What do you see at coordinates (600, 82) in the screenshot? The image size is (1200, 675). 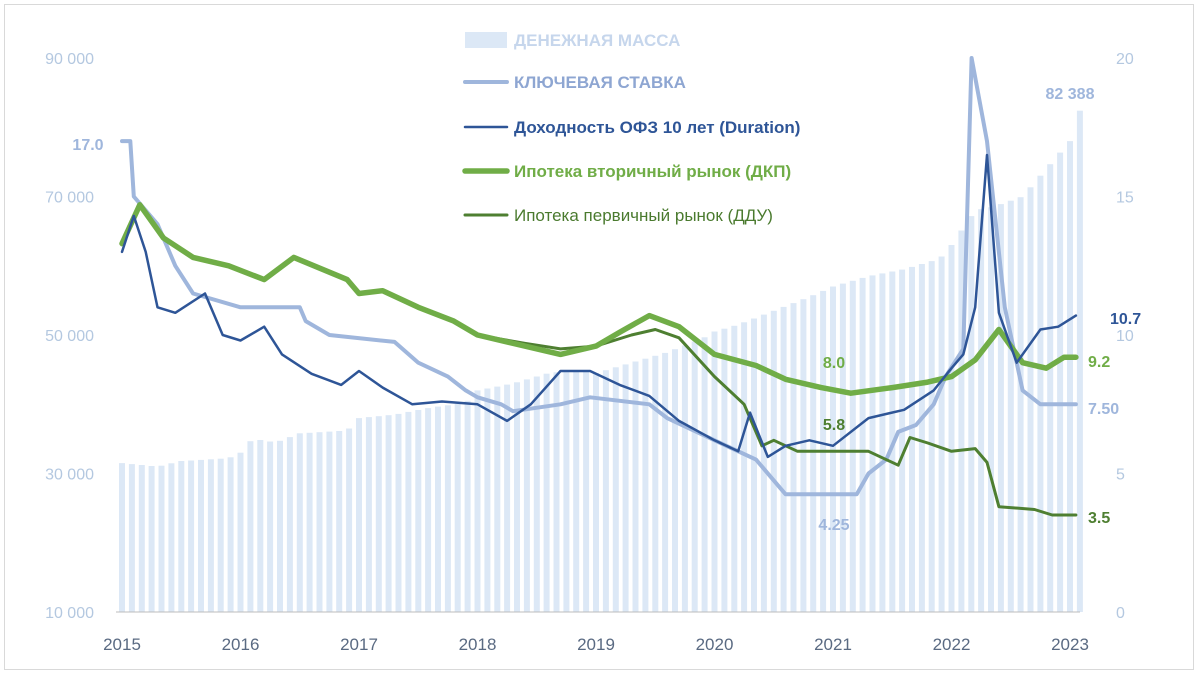 I see `legend-label-key-rate: КЛЮЧЕВАЯ СТАВКА` at bounding box center [600, 82].